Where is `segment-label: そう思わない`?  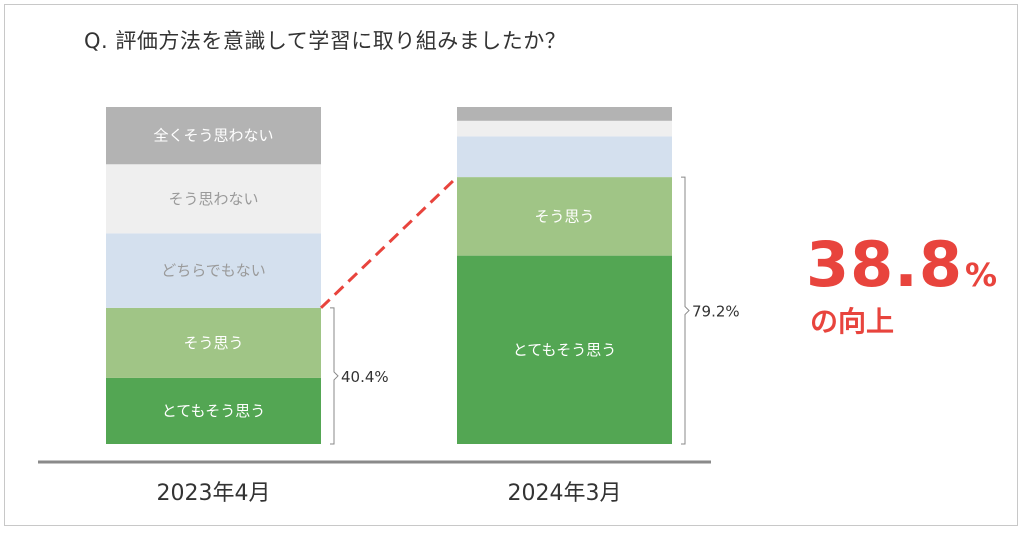
segment-label: そう思わない is located at coordinates (213, 199).